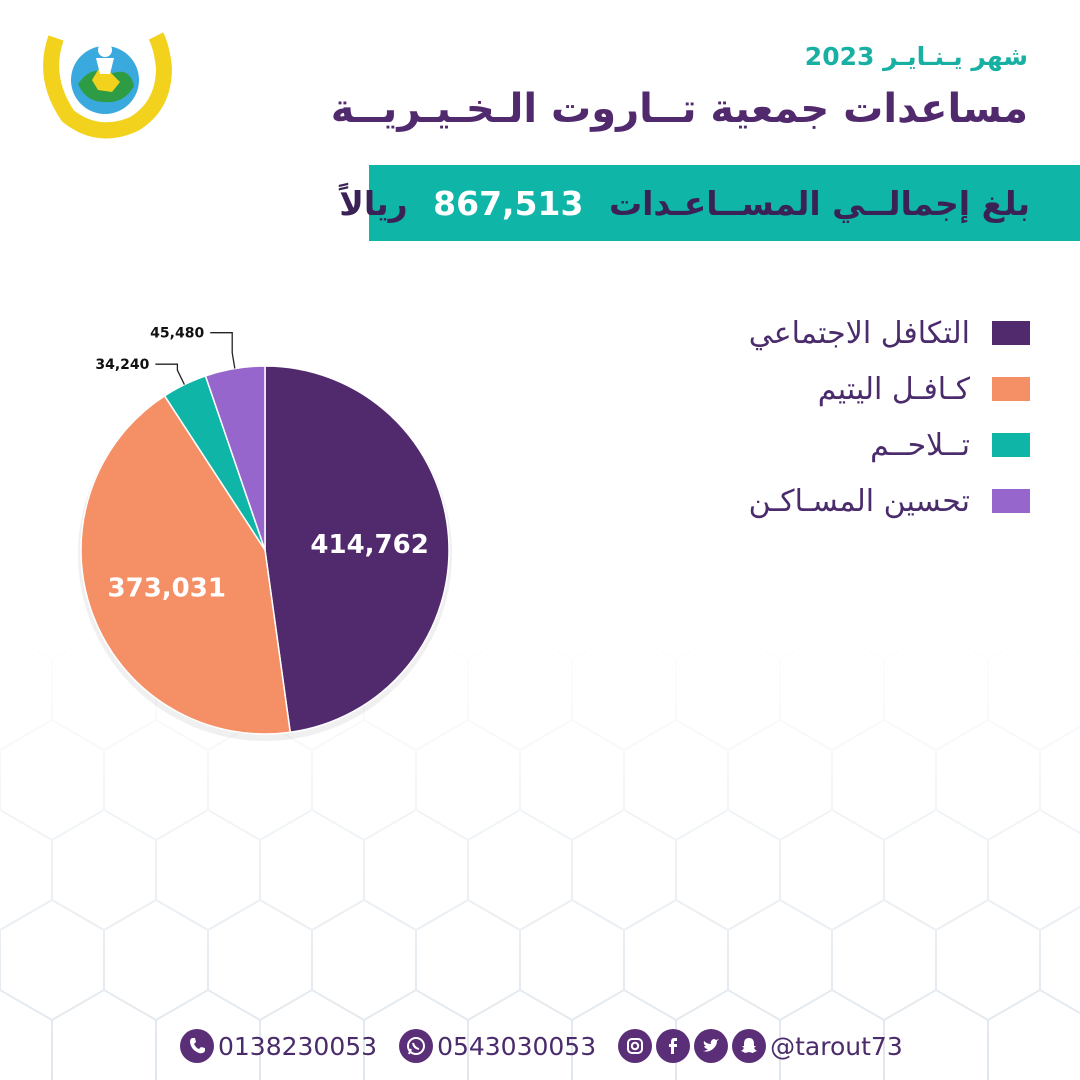 This screenshot has width=1080, height=1080. What do you see at coordinates (197, 1046) in the screenshot?
I see `phone-icon` at bounding box center [197, 1046].